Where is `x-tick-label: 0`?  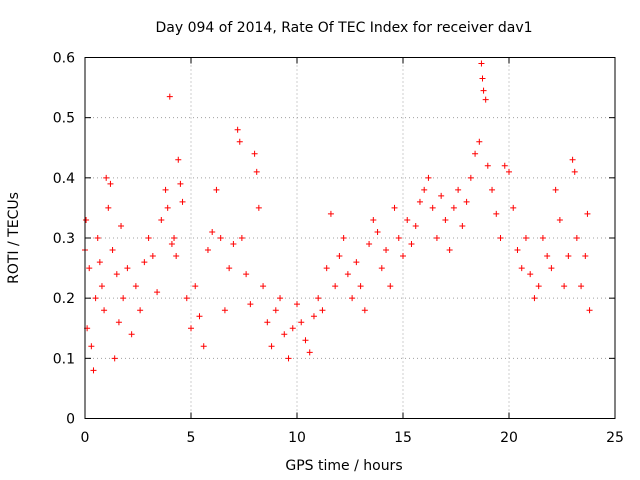
x-tick-label: 0 is located at coordinates (85, 438).